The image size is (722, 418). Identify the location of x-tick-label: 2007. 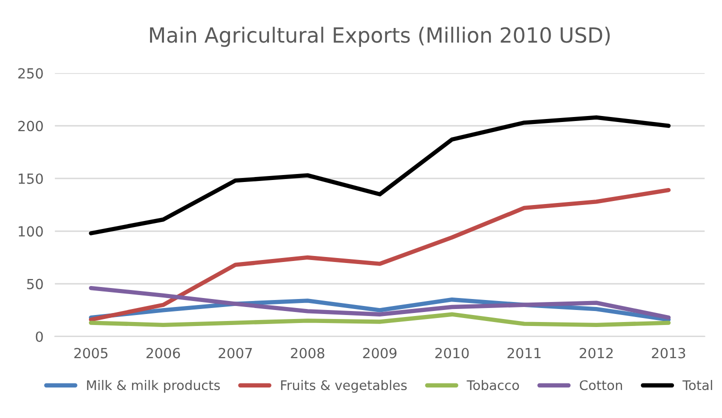
(235, 353).